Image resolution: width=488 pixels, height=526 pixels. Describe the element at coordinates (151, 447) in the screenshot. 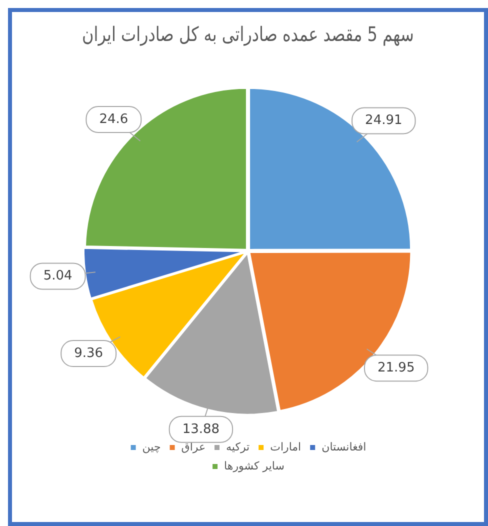

I see `legend-label: چین` at that location.